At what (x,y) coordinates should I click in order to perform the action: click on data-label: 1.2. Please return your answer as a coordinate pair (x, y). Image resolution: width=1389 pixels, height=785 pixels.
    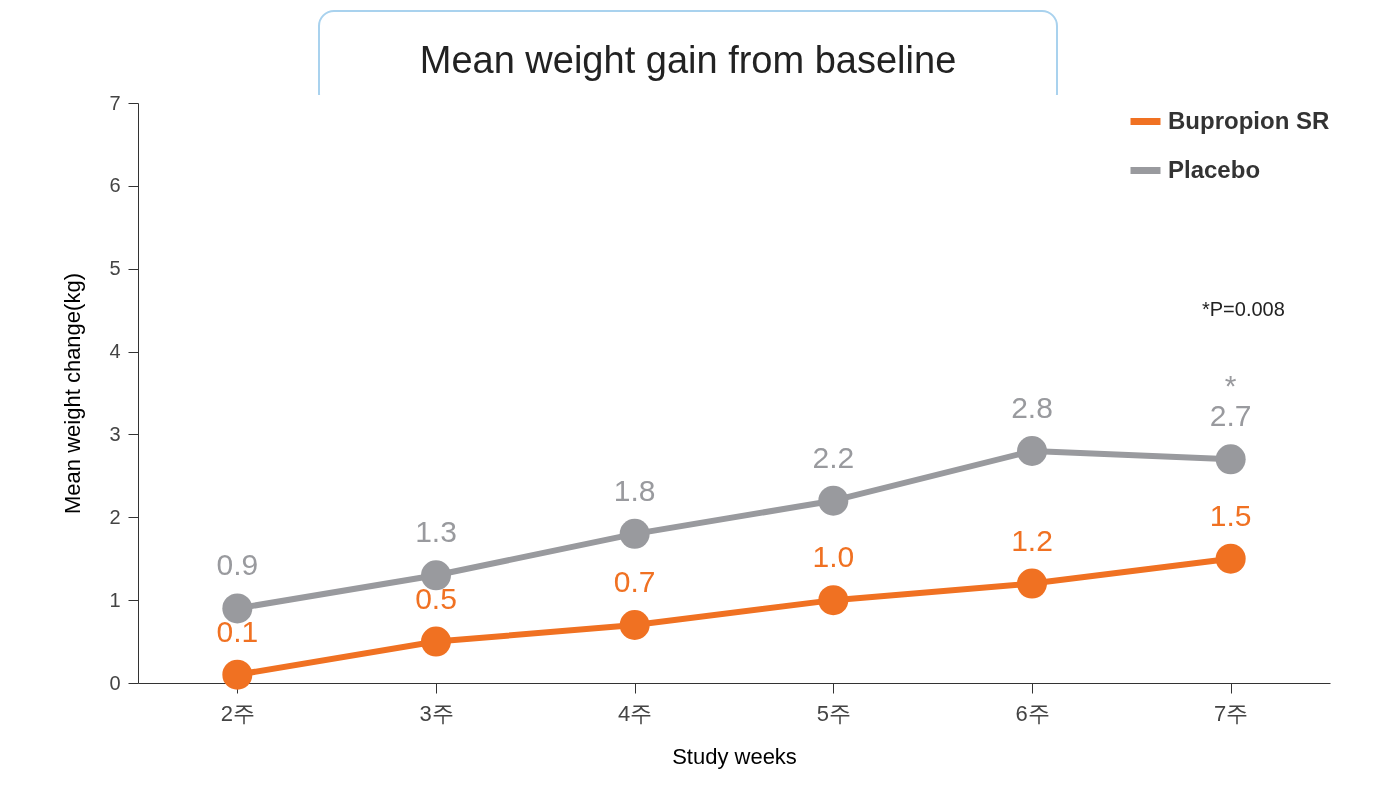
    Looking at the image, I should click on (1032, 540).